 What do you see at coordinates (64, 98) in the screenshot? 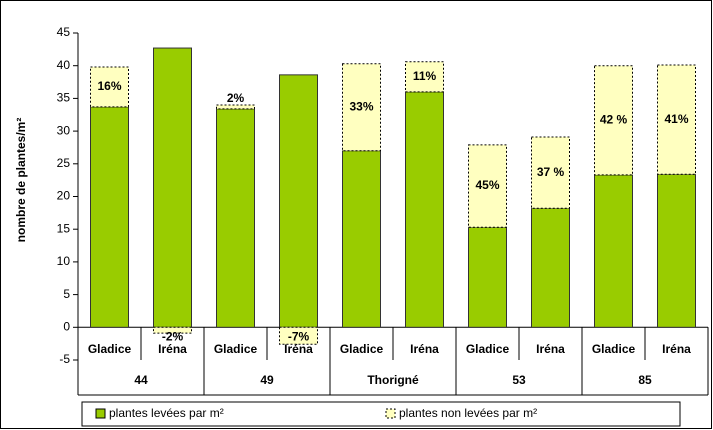
I see `y-tick-label: 35` at bounding box center [64, 98].